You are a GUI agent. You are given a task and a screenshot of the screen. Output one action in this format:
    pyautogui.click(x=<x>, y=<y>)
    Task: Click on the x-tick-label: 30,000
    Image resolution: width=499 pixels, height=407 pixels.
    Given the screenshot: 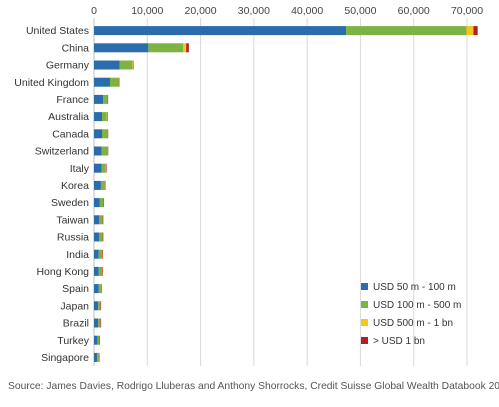 What is the action you would take?
    pyautogui.click(x=254, y=11)
    